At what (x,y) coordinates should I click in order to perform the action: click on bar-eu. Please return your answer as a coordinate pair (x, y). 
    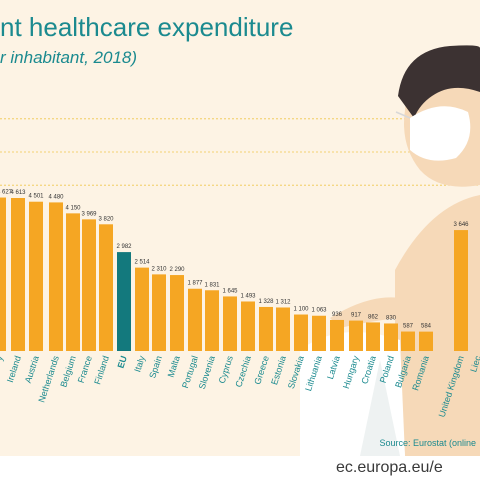
    Looking at the image, I should click on (124, 301).